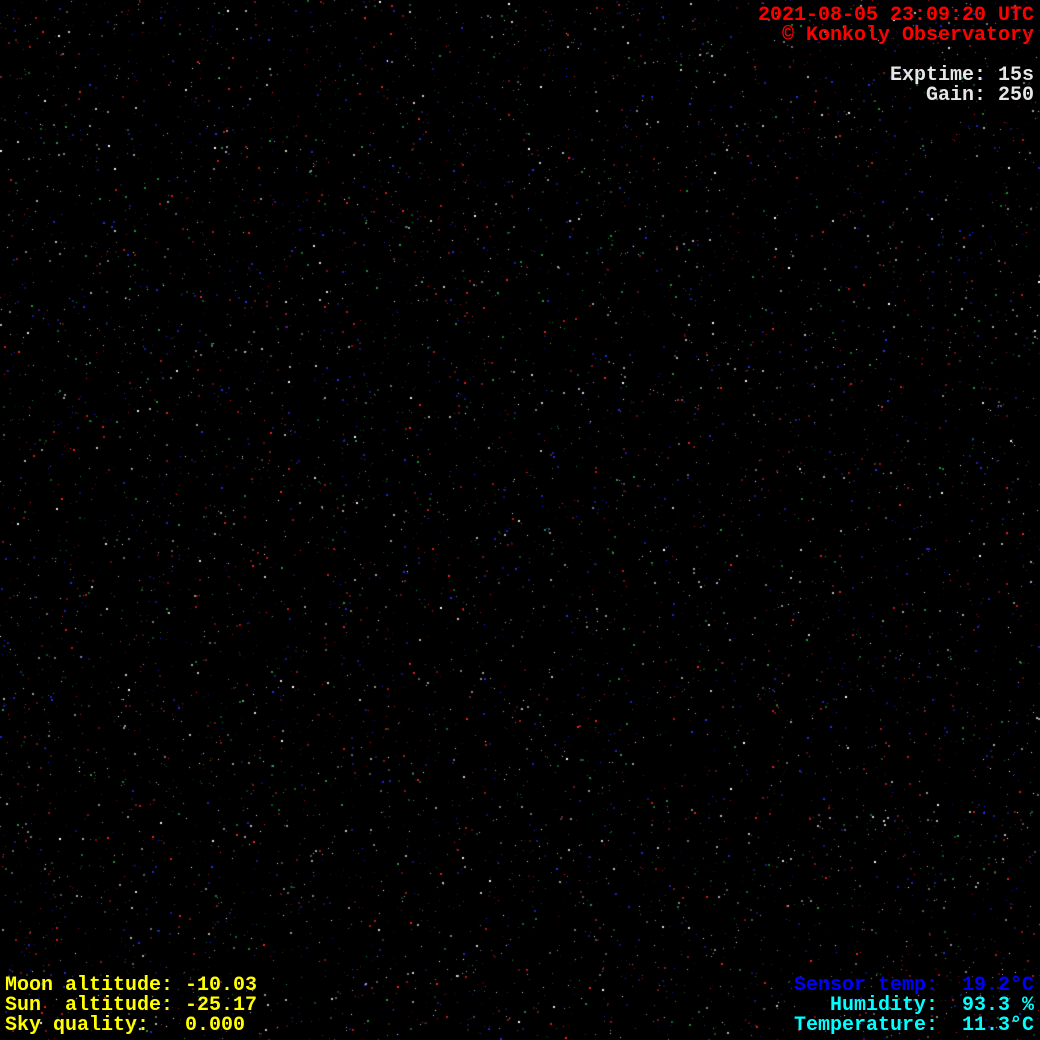  What do you see at coordinates (913, 1025) in the screenshot?
I see `temperature: Temperature: 11.3°C` at bounding box center [913, 1025].